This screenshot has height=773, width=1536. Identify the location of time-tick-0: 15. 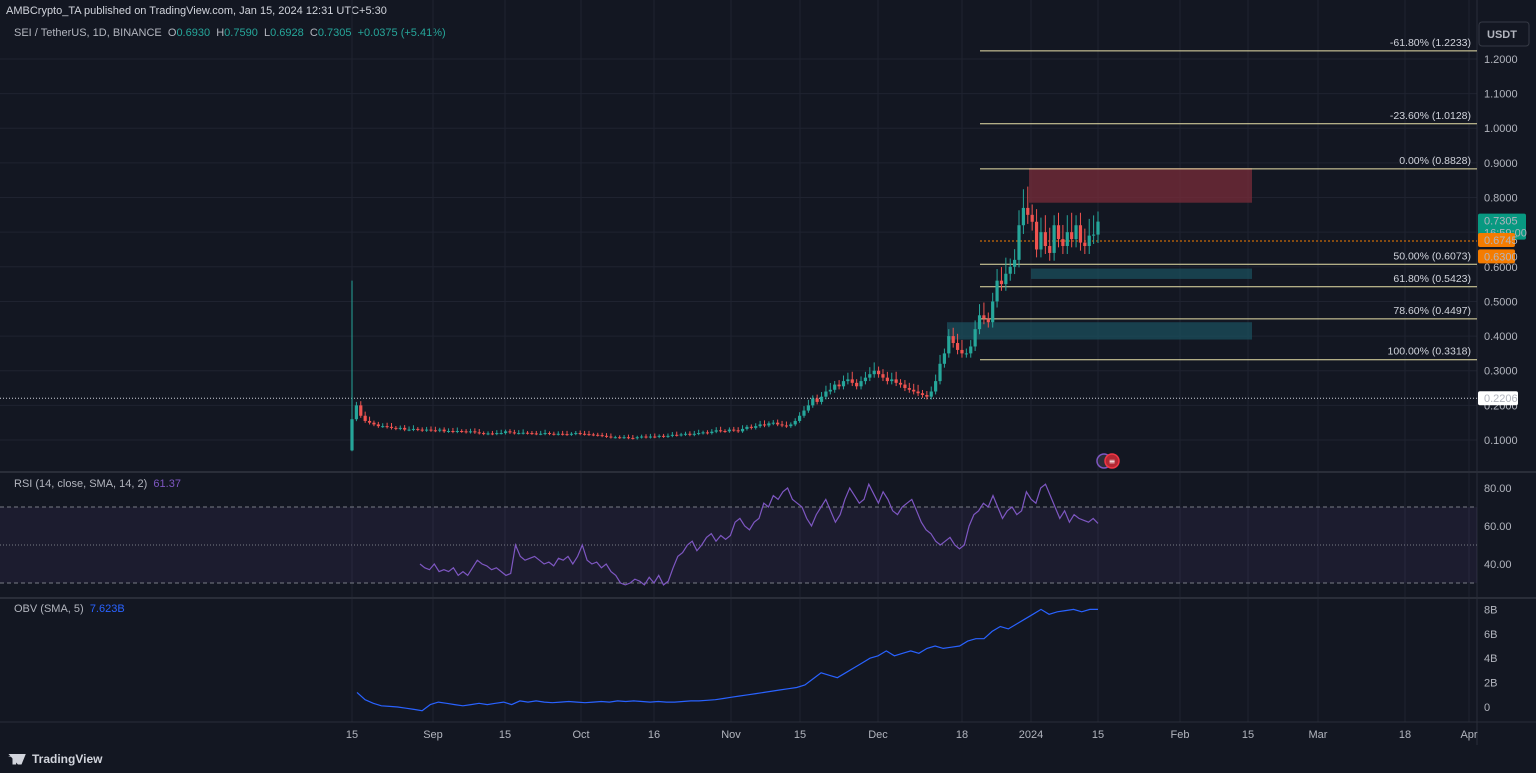
(352, 735).